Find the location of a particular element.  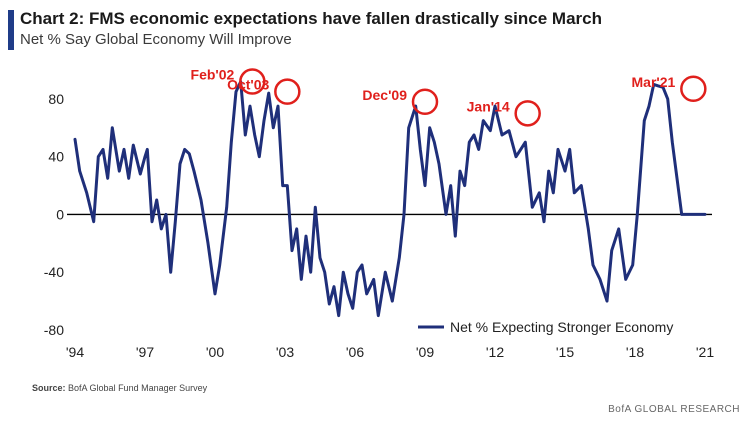

source-text: BofA Global Fund Manager Survey is located at coordinates (138, 388).